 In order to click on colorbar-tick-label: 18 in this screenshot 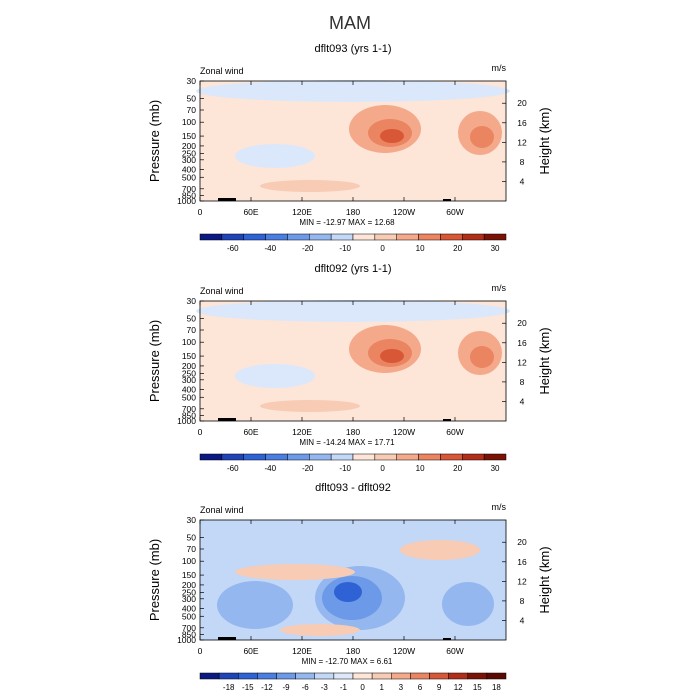, I will do `click(496, 687)`.